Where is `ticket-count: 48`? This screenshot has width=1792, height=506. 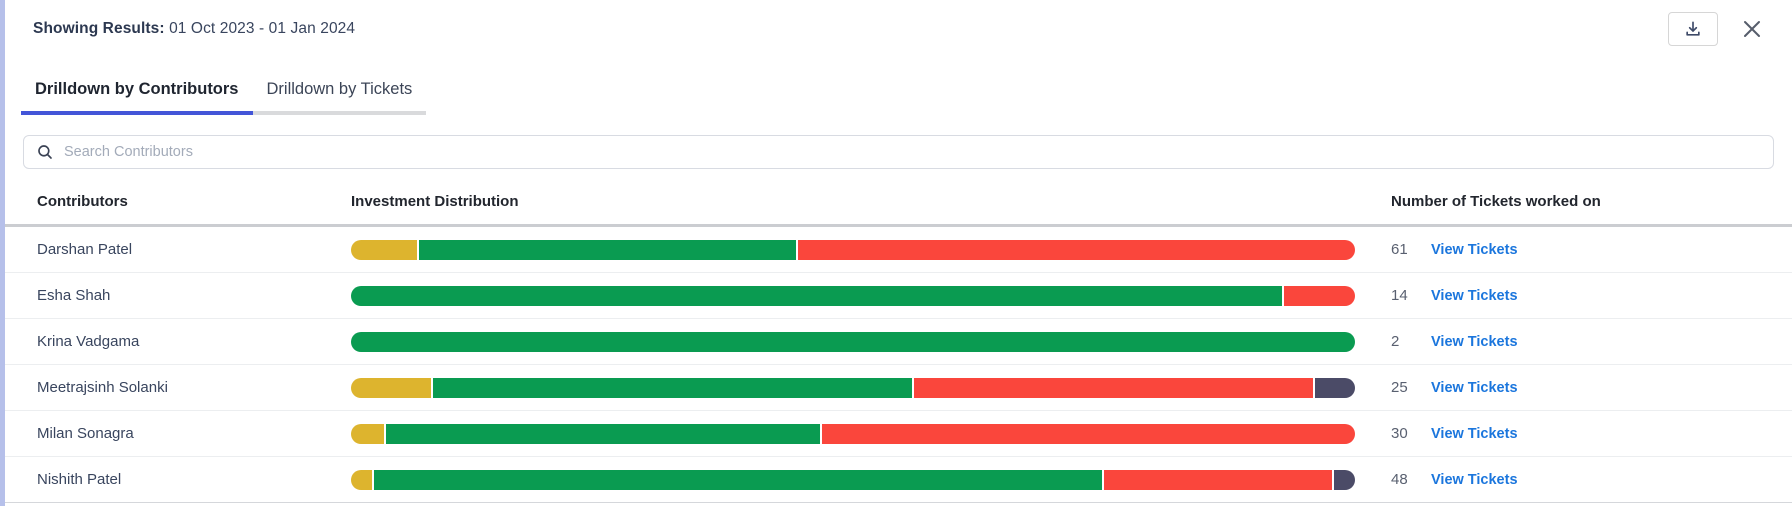
ticket-count: 48 is located at coordinates (1399, 479).